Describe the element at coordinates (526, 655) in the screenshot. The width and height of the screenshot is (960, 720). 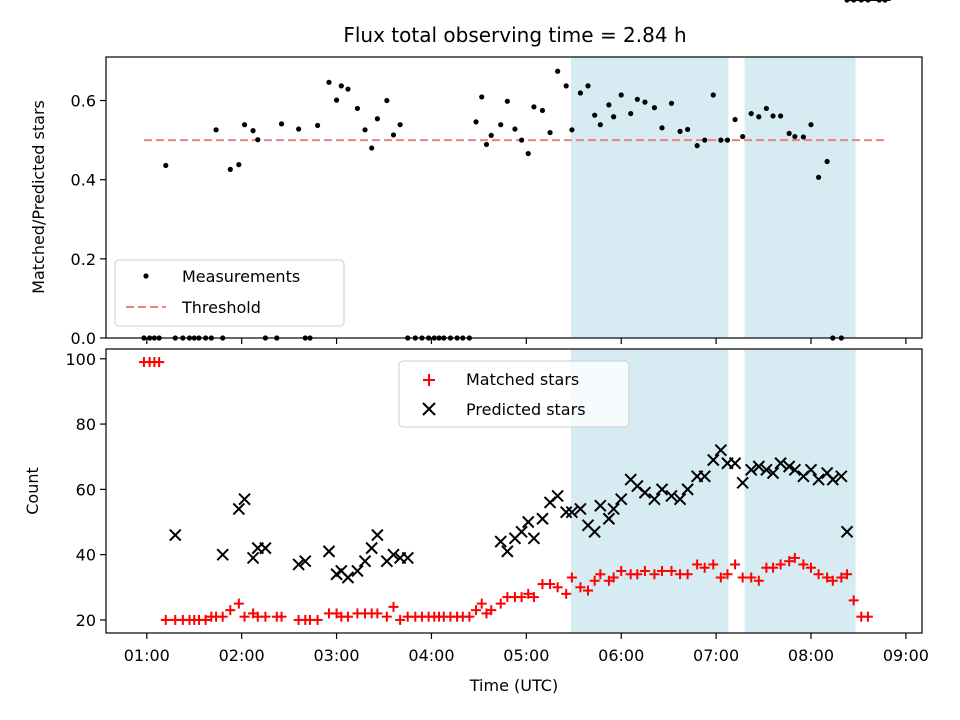
I see `x-tick-label: 05:00` at that location.